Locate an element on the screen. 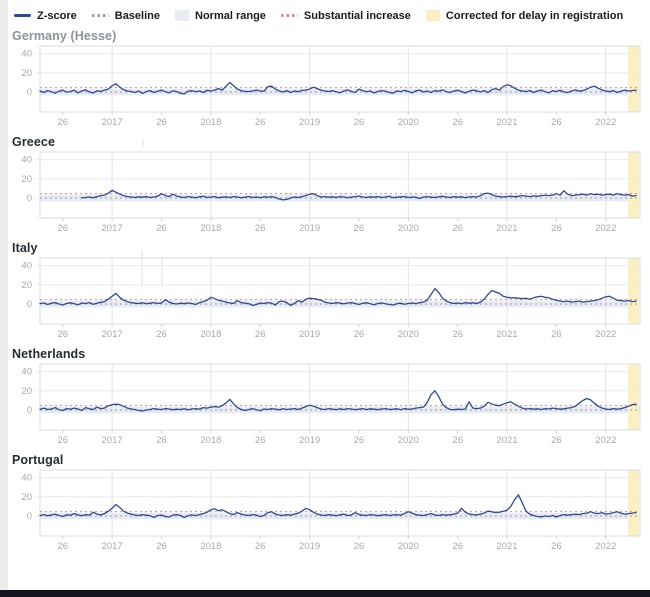  legend-item-corrected: Corrected for delay in registration is located at coordinates (524, 15).